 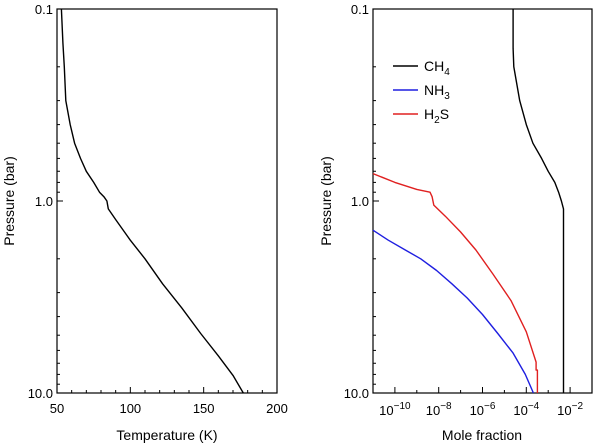 What do you see at coordinates (421, 116) in the screenshot?
I see `legend-h2s: H2S` at bounding box center [421, 116].